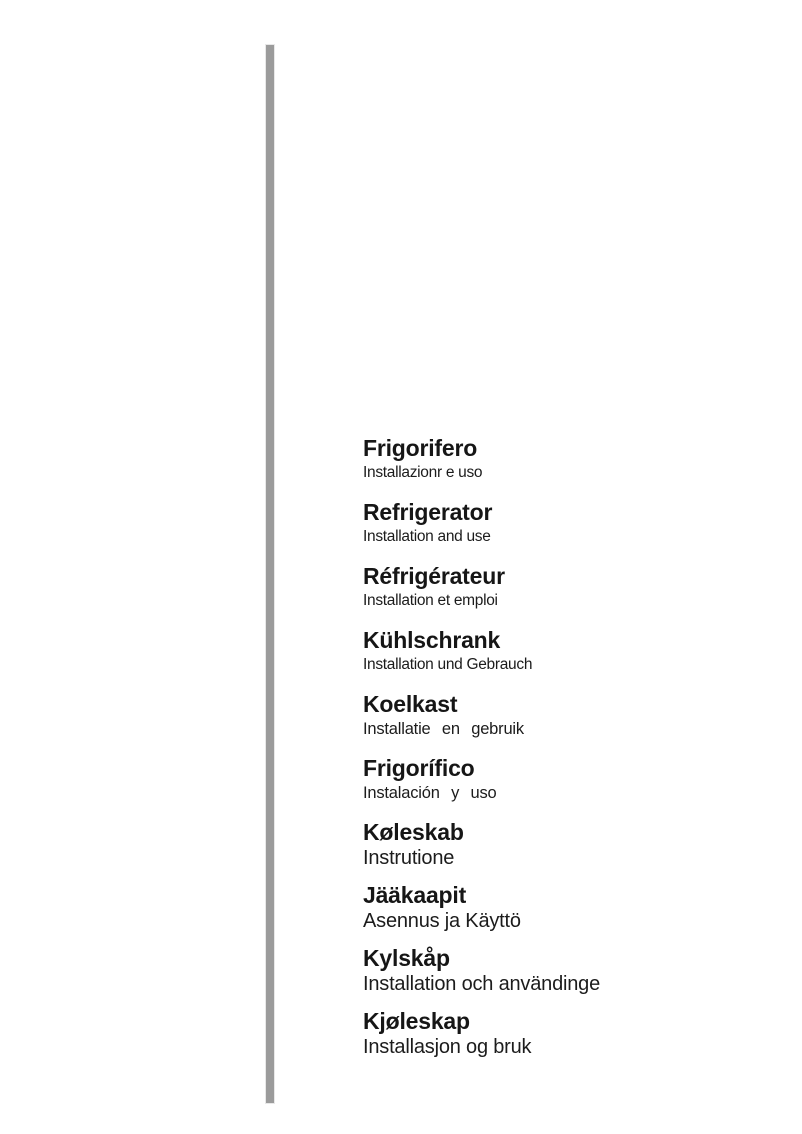 The width and height of the screenshot is (802, 1134). Describe the element at coordinates (427, 536) in the screenshot. I see `product-subtitle-english: Installation and use` at that location.